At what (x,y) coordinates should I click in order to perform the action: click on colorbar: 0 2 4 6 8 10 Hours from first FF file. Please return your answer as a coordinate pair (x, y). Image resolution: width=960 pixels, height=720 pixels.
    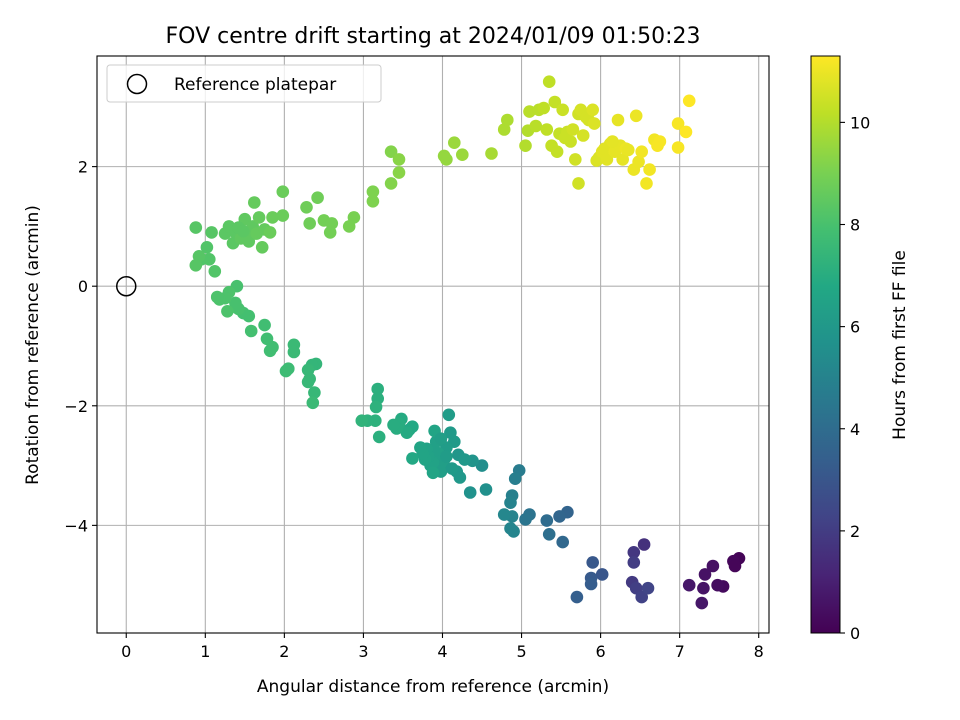
    Looking at the image, I should click on (860, 349).